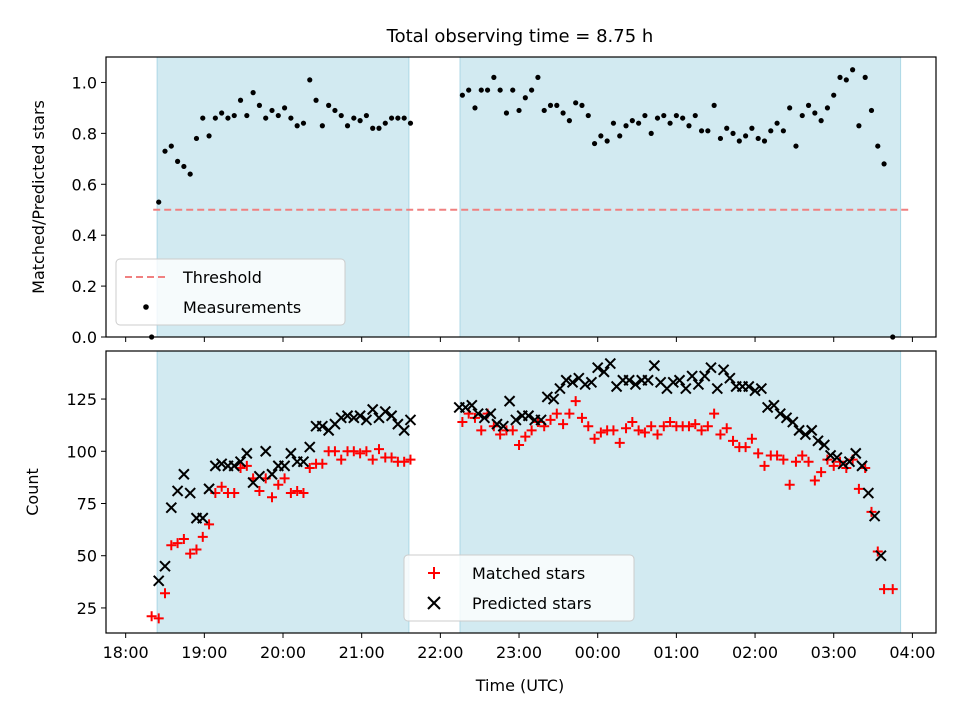 This screenshot has width=960, height=724. I want to click on bottom-y-tick-label: 125, so click(81, 399).